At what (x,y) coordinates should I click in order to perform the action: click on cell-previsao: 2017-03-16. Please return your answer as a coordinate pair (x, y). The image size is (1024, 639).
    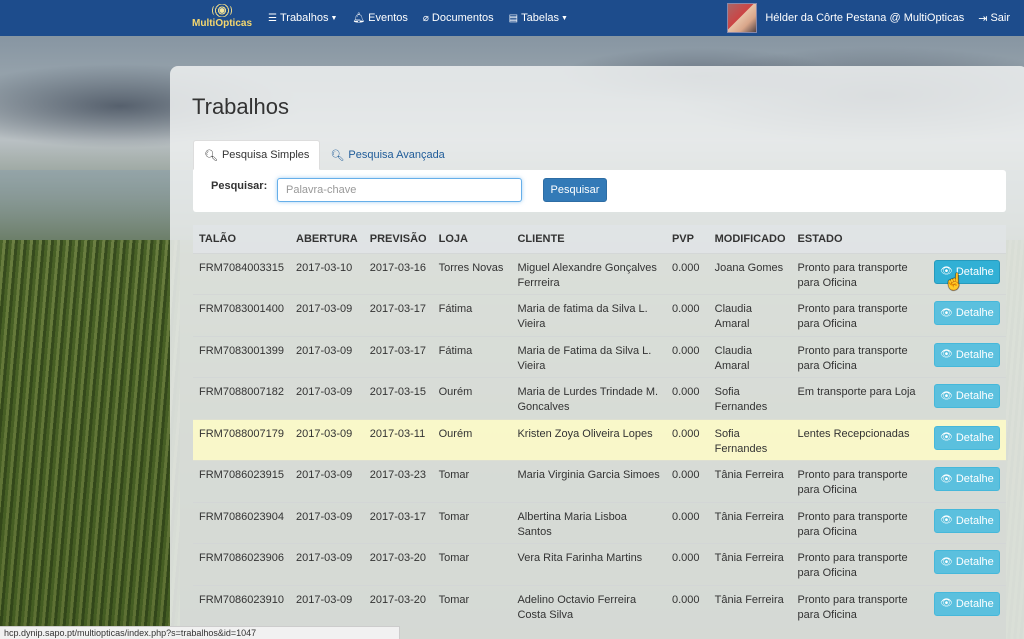
    Looking at the image, I should click on (398, 273).